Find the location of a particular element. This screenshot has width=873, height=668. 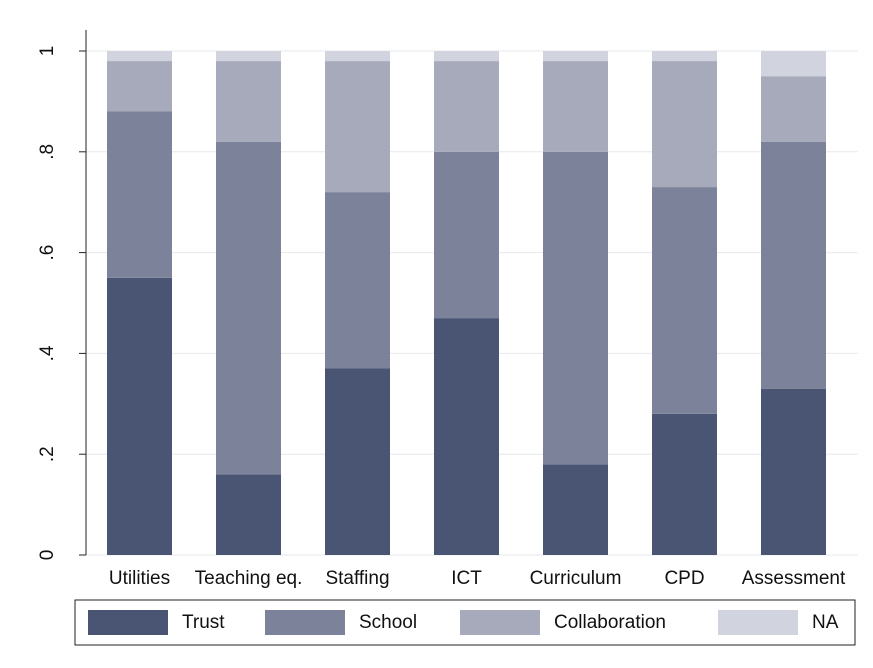

y-tick-label: .4 is located at coordinates (47, 353).